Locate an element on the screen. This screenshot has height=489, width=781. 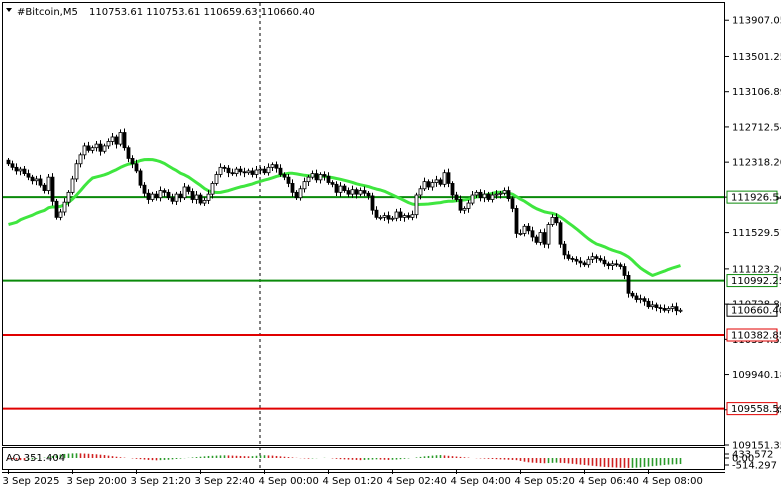
collapse-triangle-icon is located at coordinates (9, 10).